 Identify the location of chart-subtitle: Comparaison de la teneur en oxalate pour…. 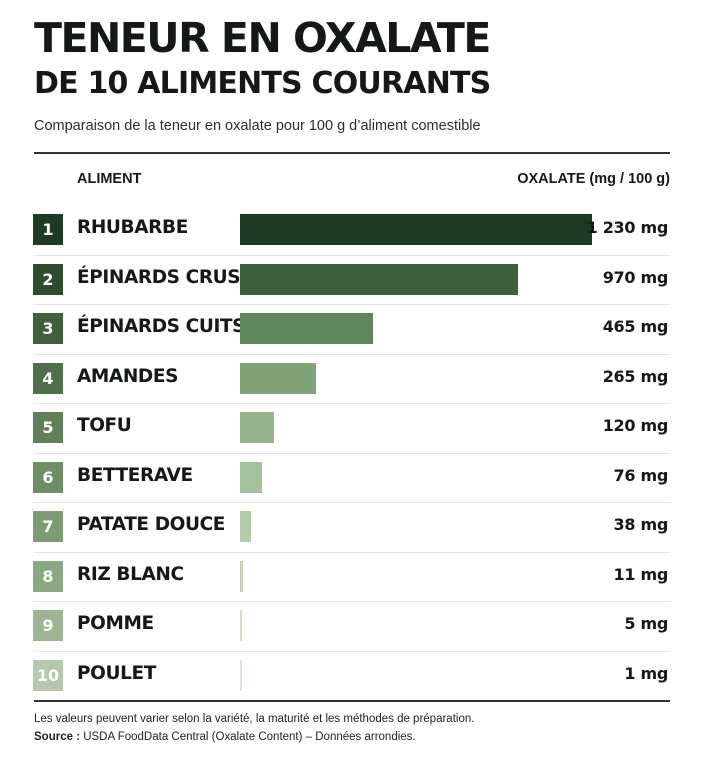
(257, 126).